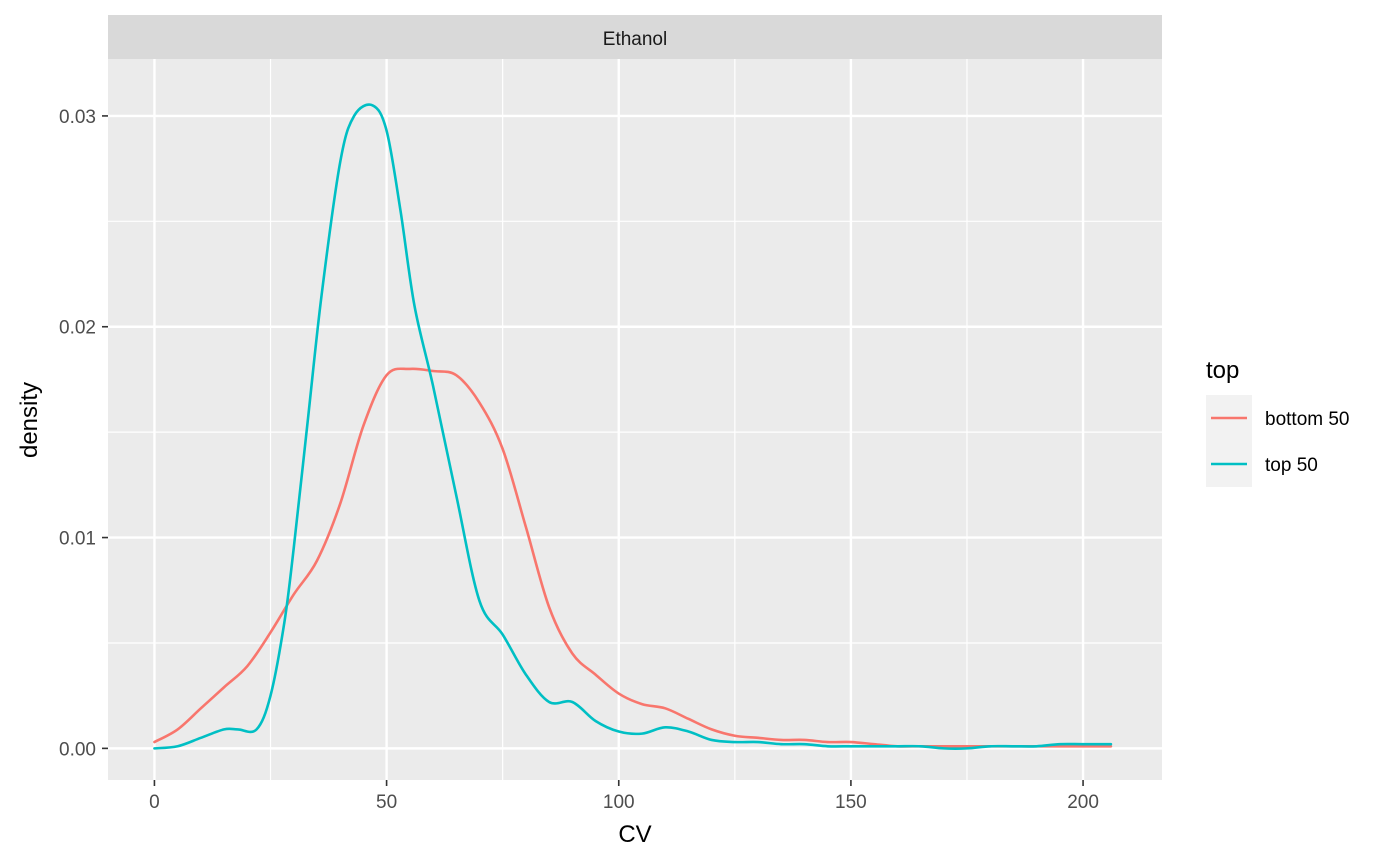 The image size is (1400, 865). What do you see at coordinates (77, 539) in the screenshot?
I see `y-tick-label: 0.01` at bounding box center [77, 539].